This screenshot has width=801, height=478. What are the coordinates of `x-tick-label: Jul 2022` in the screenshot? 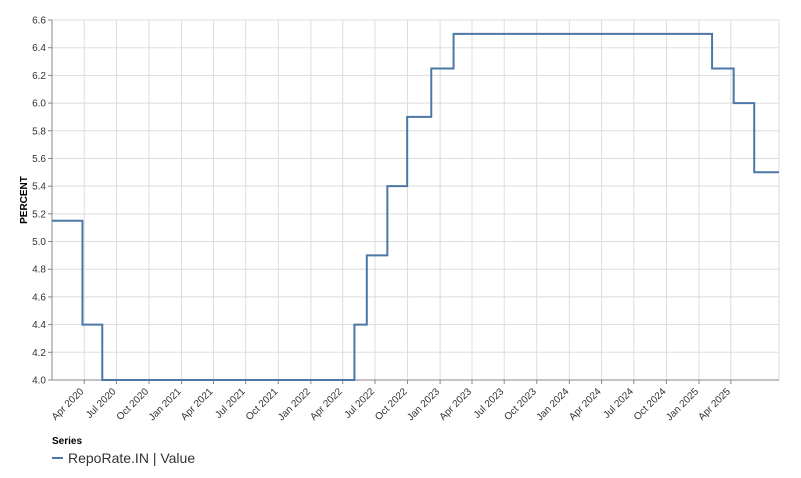 It's located at (360, 403).